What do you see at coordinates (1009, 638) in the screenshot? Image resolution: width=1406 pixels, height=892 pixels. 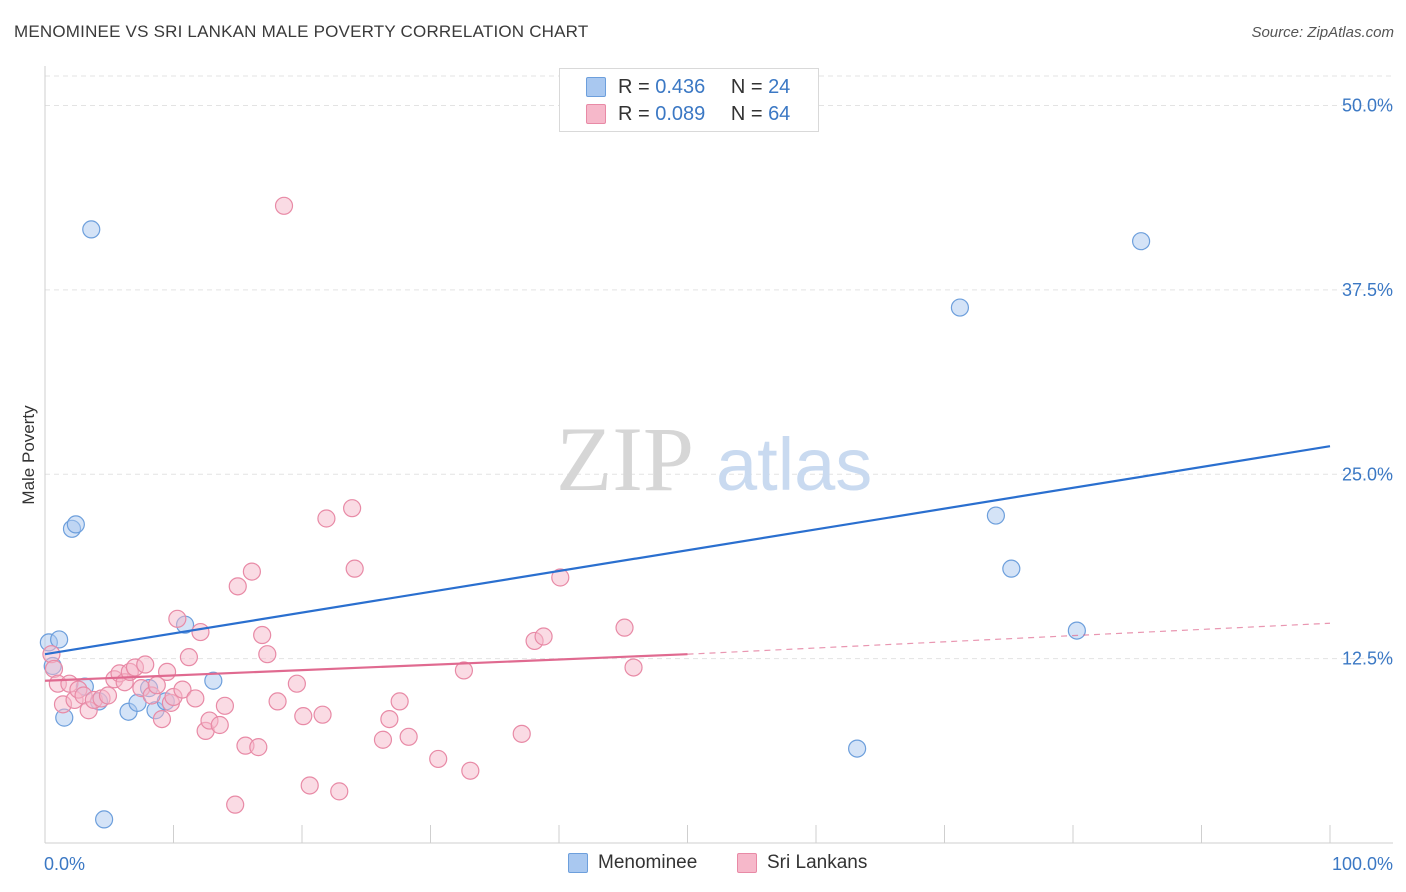 I see `sri-lankan-trend-extension` at bounding box center [1009, 638].